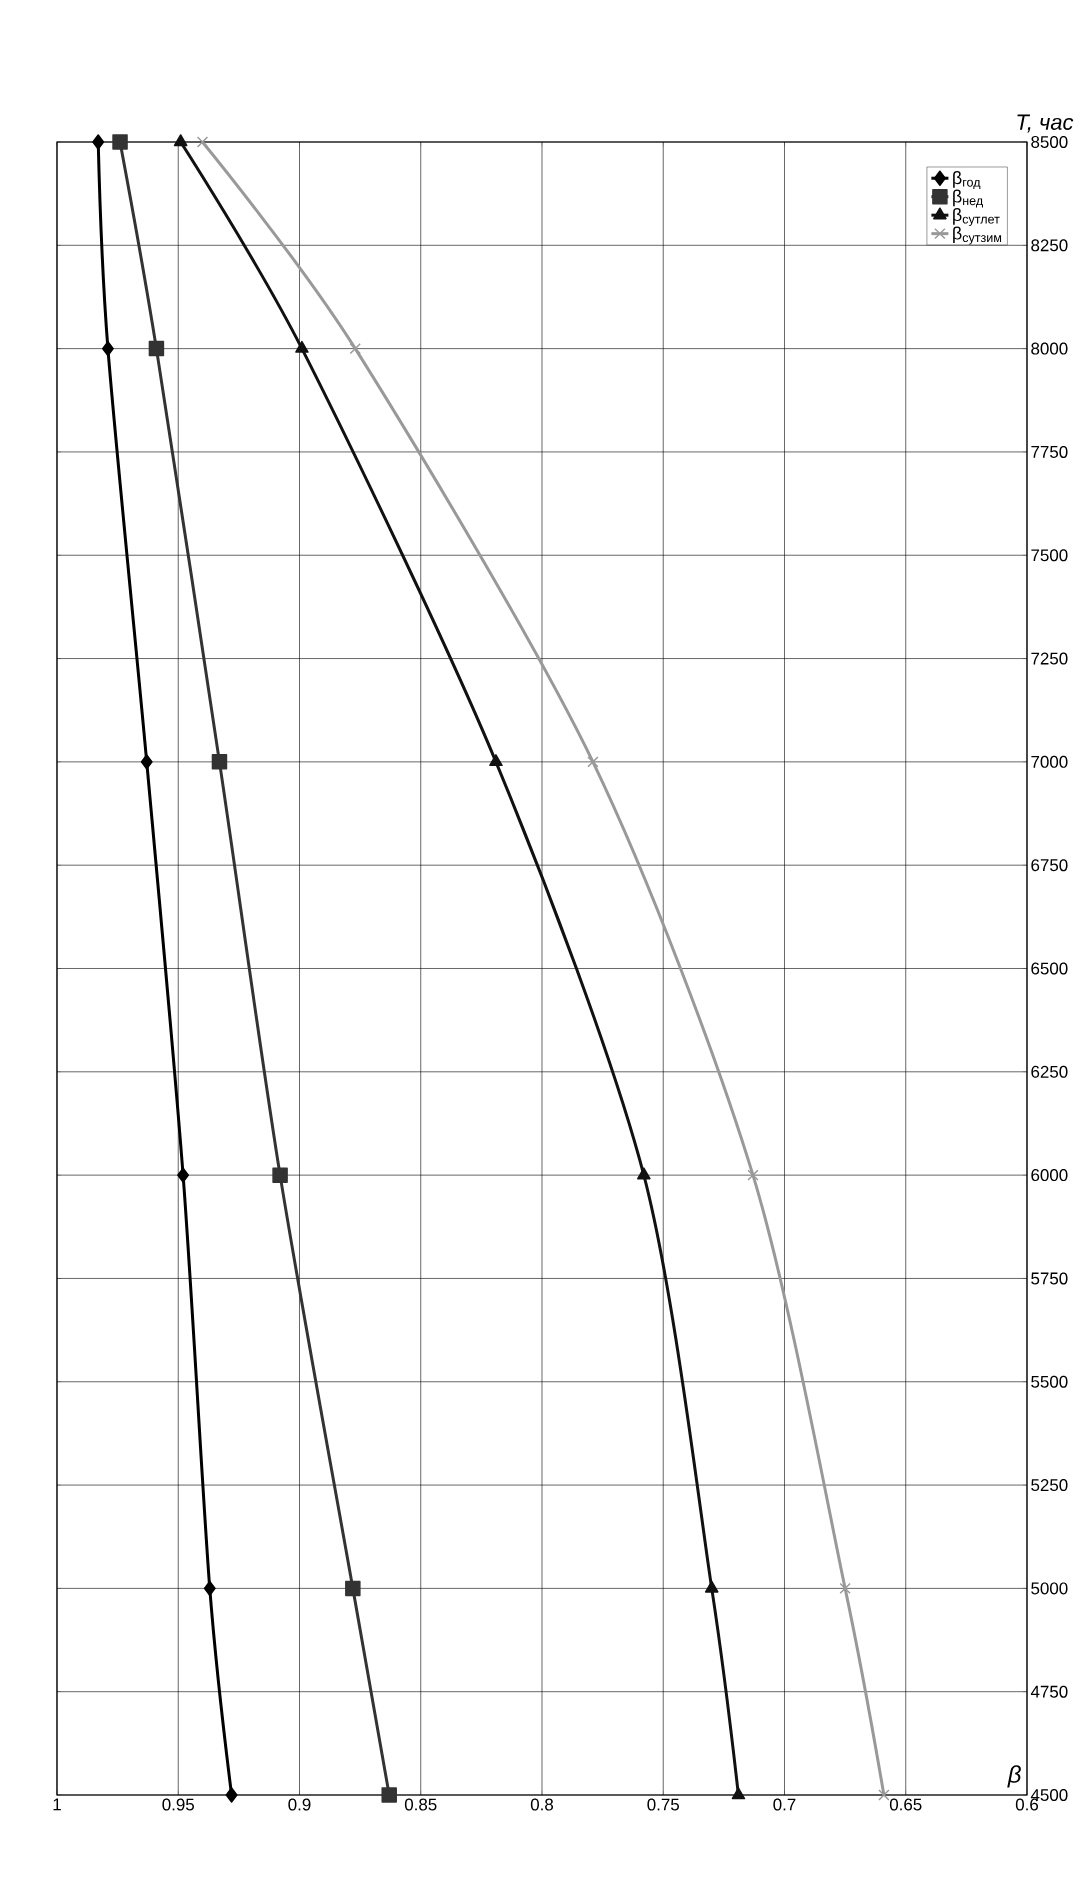  Describe the element at coordinates (1049, 142) in the screenshot. I see `y-tick-label: 8500` at that location.